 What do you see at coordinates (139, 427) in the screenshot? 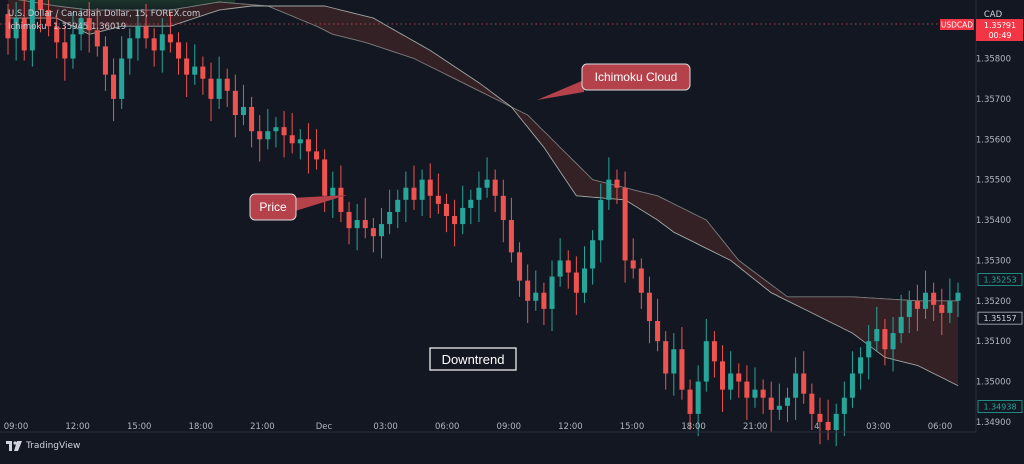
I see `time-tick-label: 15:00` at bounding box center [139, 427].